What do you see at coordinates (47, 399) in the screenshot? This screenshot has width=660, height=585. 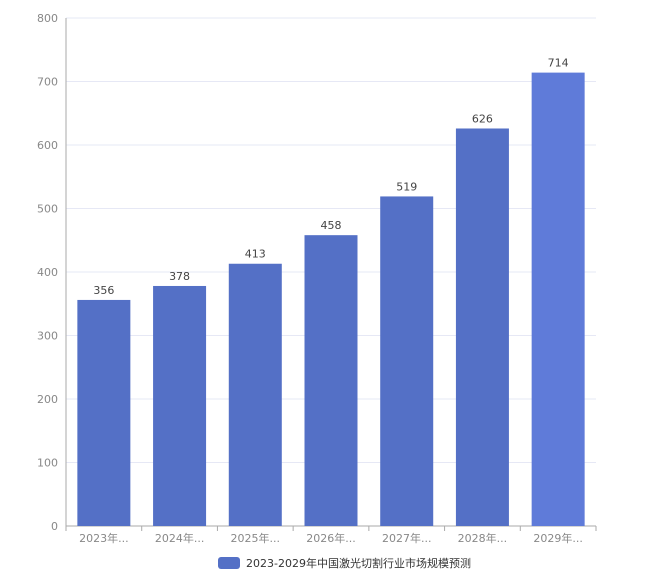 I see `y-tick-label: 200` at bounding box center [47, 399].